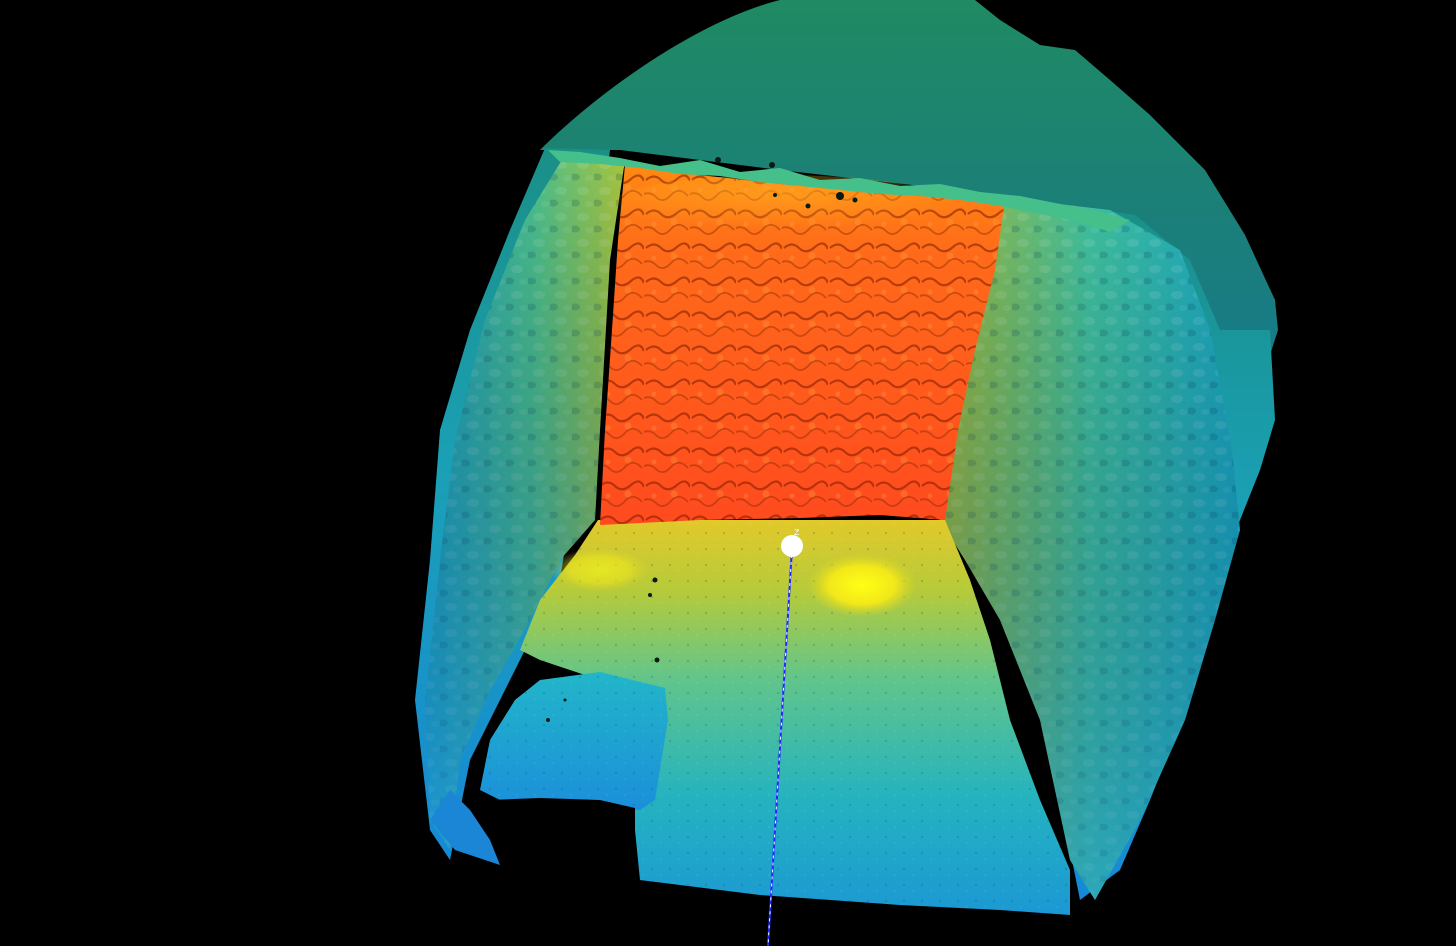 This screenshot has width=1456, height=946. What do you see at coordinates (862, 585) in the screenshot?
I see `yellow-bump` at bounding box center [862, 585].